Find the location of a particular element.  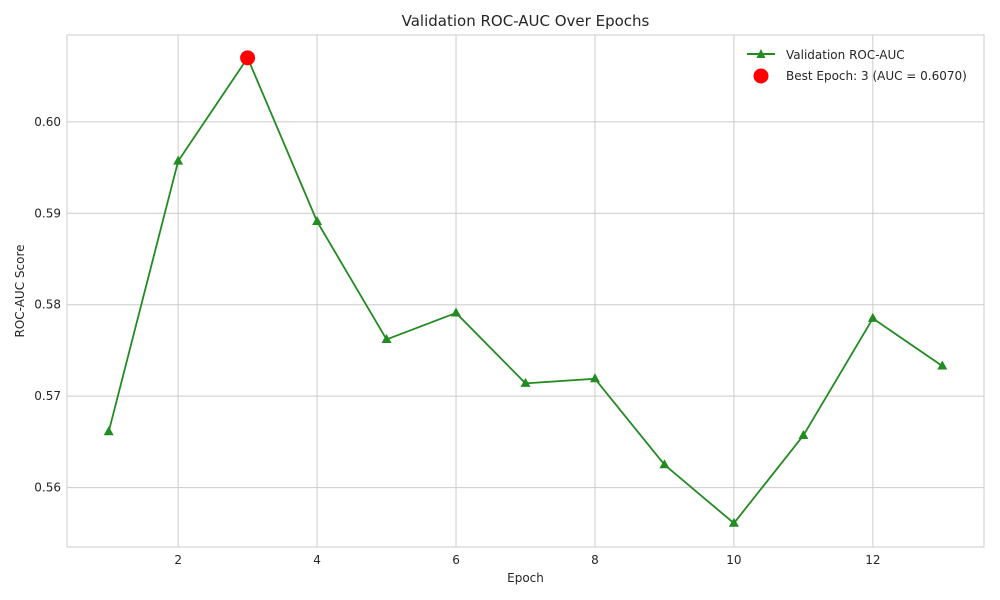

x-tick-label: 10 is located at coordinates (733, 560).